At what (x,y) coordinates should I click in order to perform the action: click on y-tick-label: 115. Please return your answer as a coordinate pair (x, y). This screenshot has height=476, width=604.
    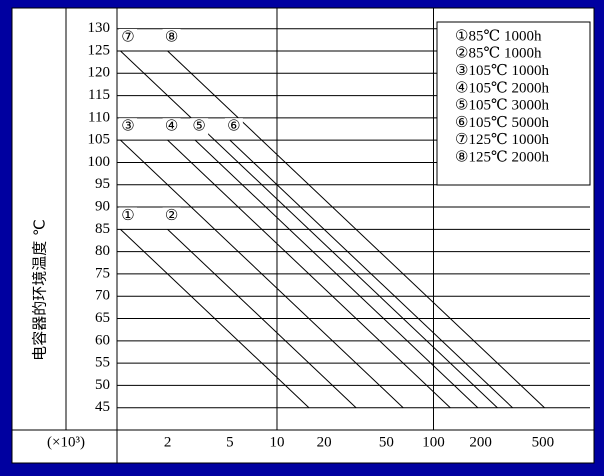
    Looking at the image, I should click on (99, 95).